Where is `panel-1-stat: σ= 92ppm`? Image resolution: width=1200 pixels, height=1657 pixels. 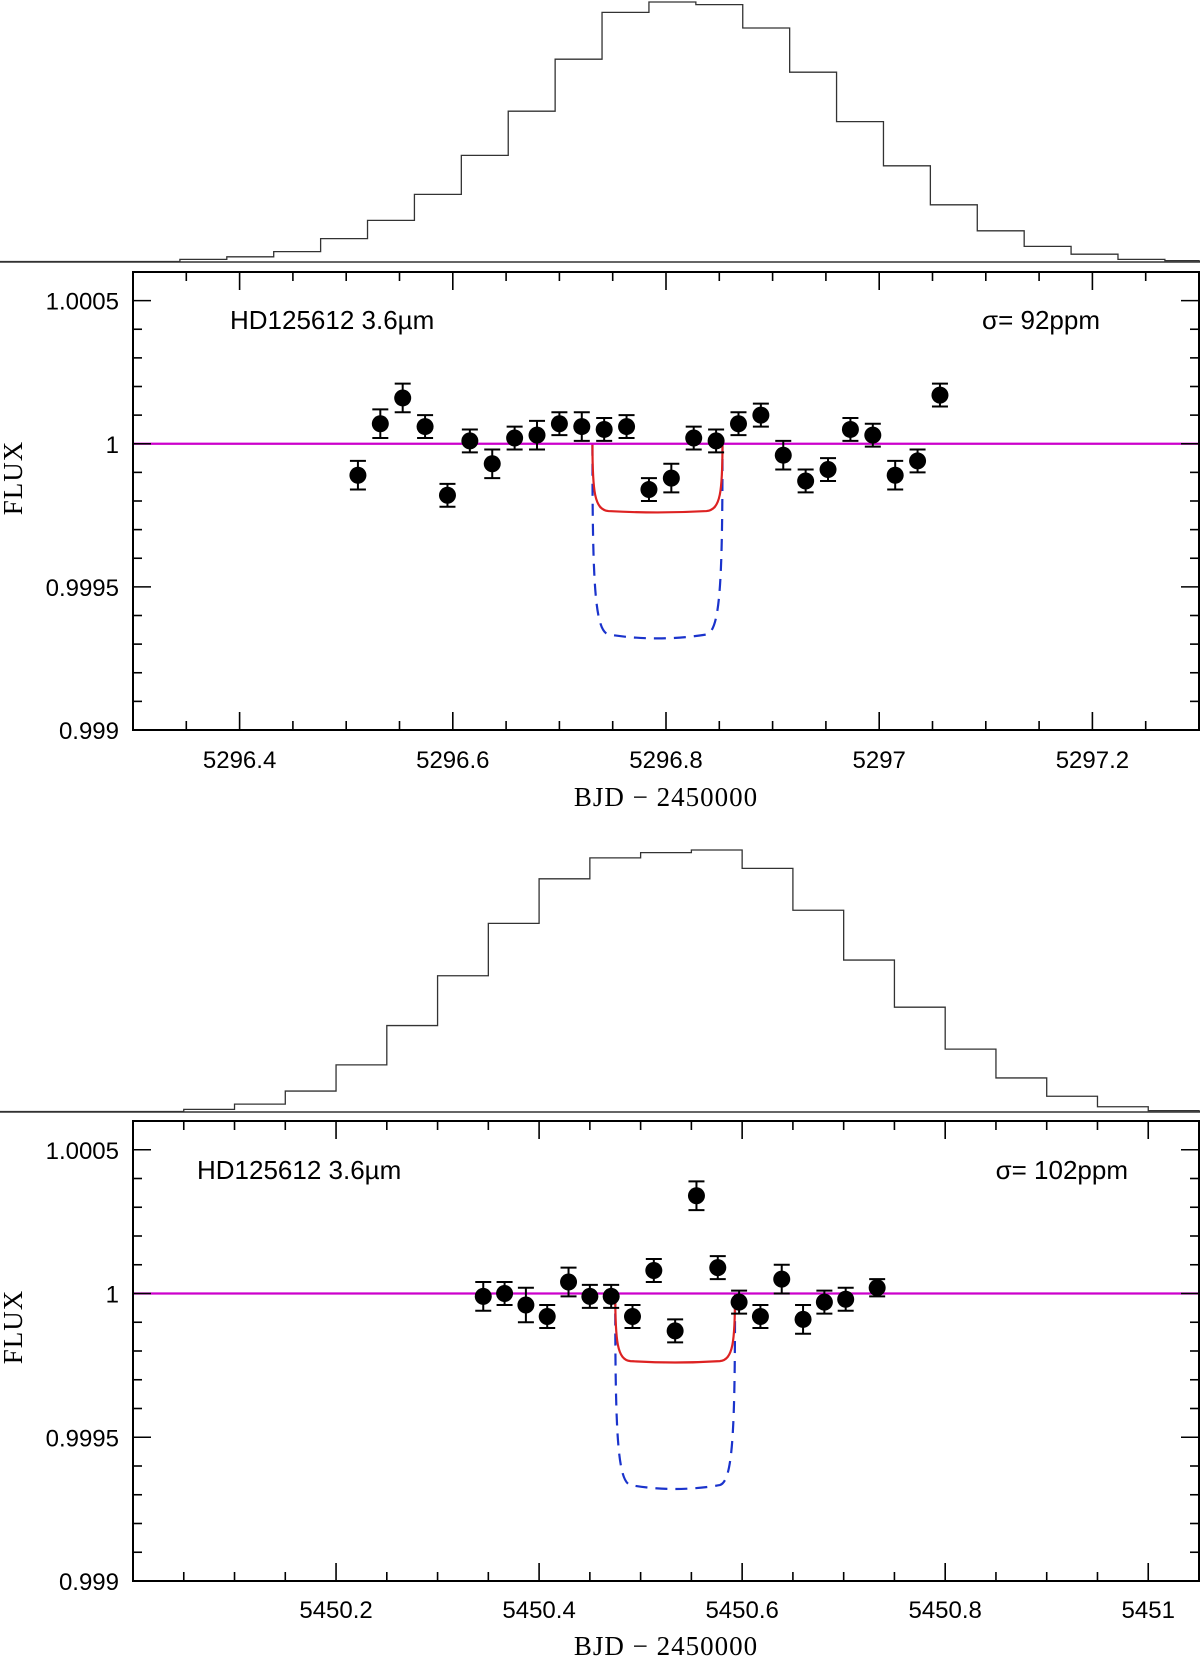
panel-1-stat: σ= 92ppm is located at coordinates (1041, 320).